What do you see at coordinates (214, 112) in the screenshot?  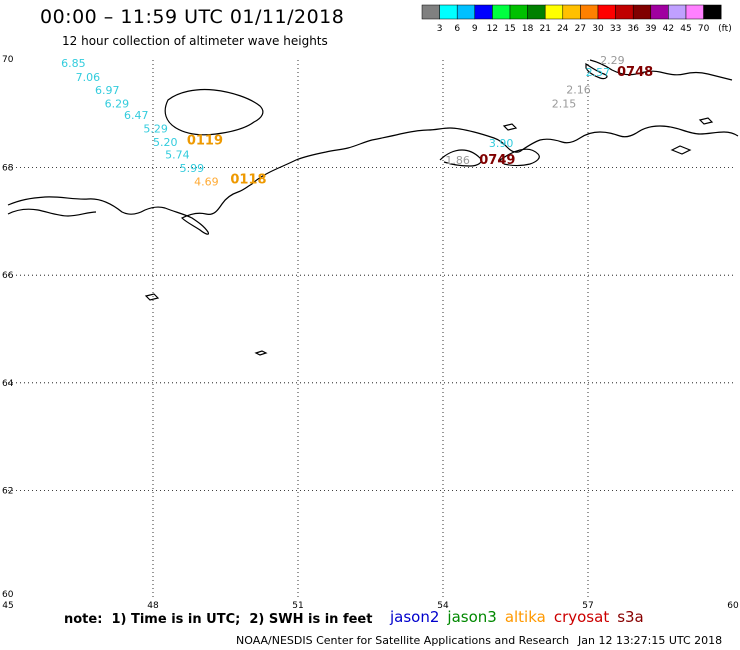 I see `kolguev-island` at bounding box center [214, 112].